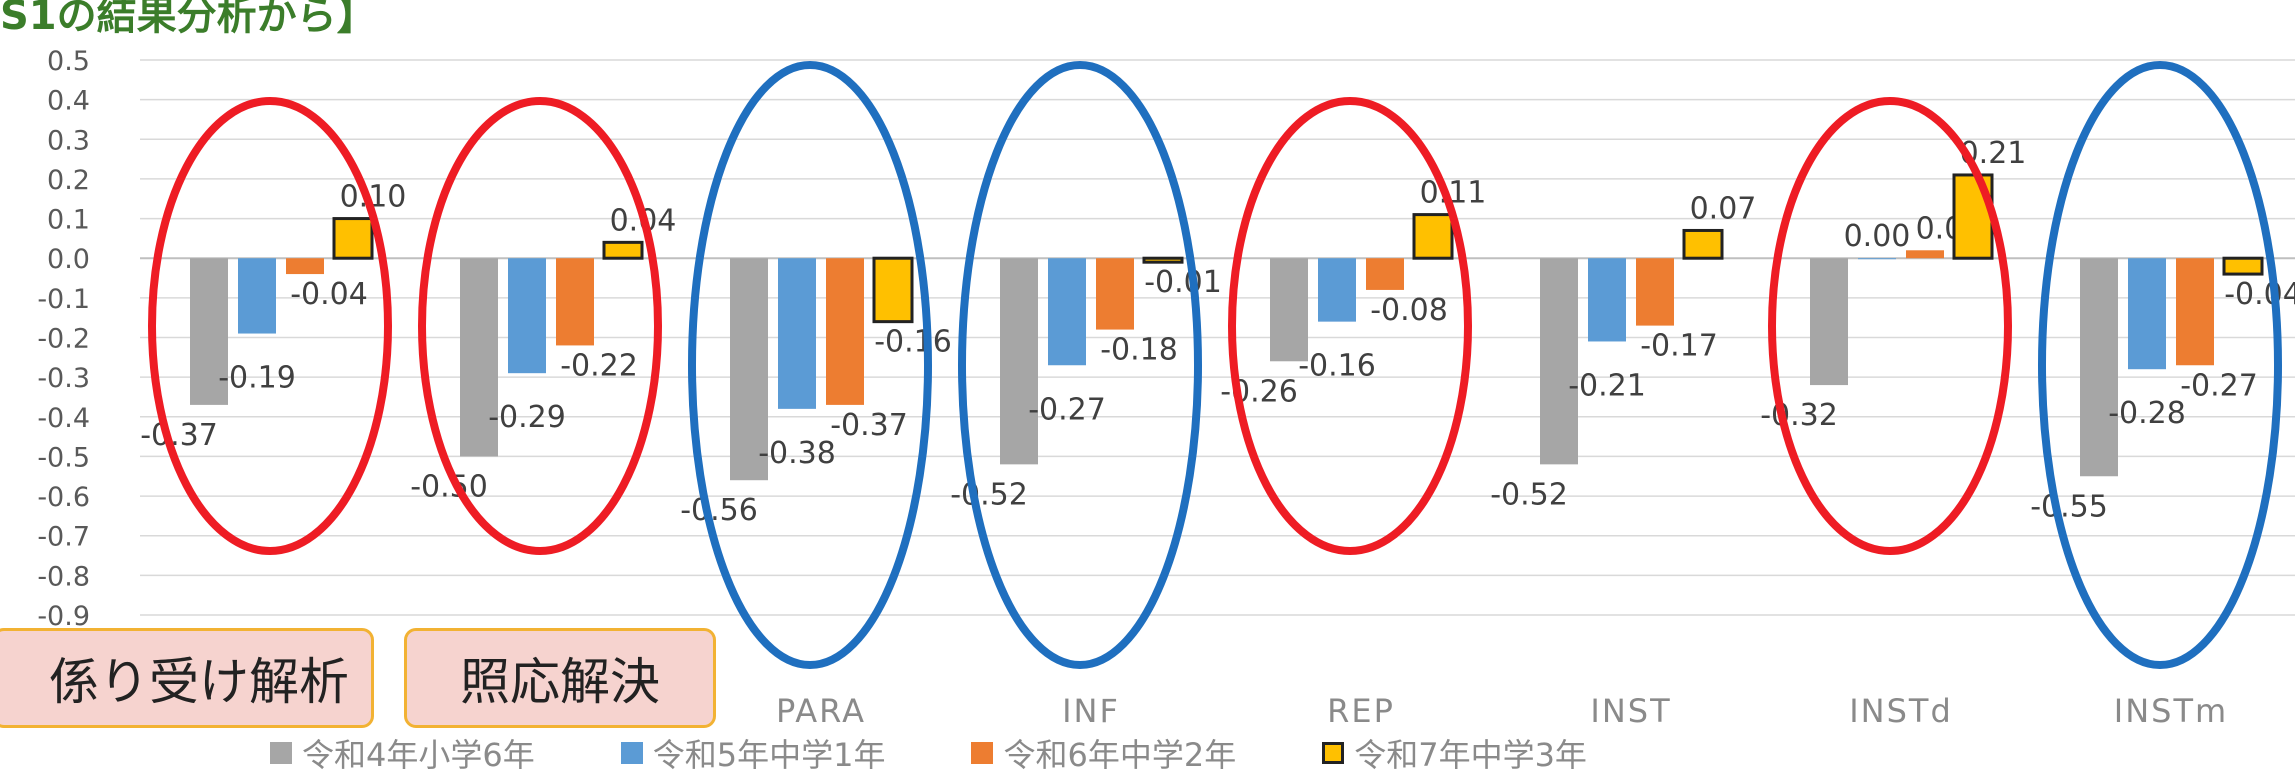 This screenshot has height=773, width=2295. What do you see at coordinates (1139, 350) in the screenshot?
I see `data-label: -0.18` at bounding box center [1139, 350].